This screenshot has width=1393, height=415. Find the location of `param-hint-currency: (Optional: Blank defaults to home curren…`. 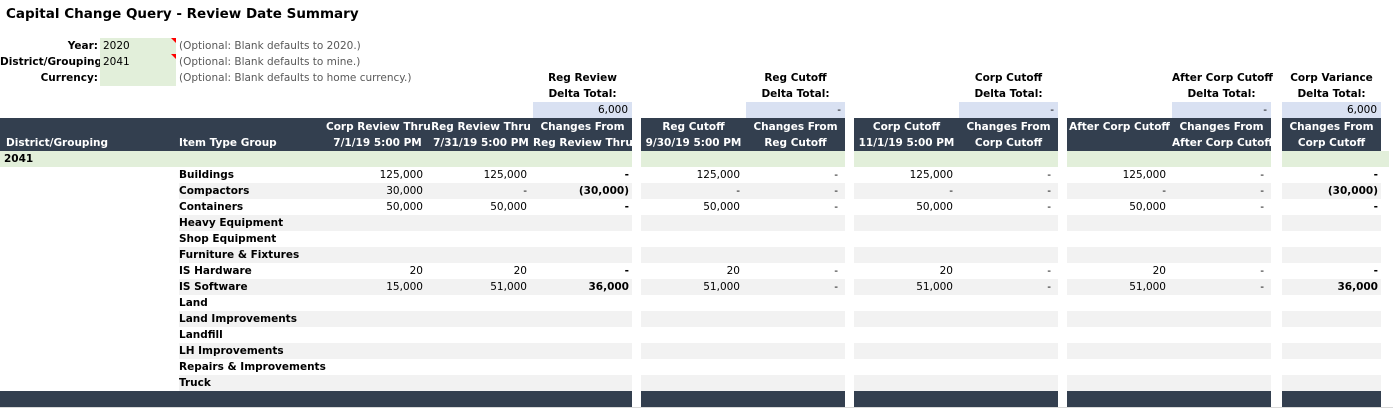

param-hint-currency: (Optional: Blank defaults to home curren… is located at coordinates (295, 78).